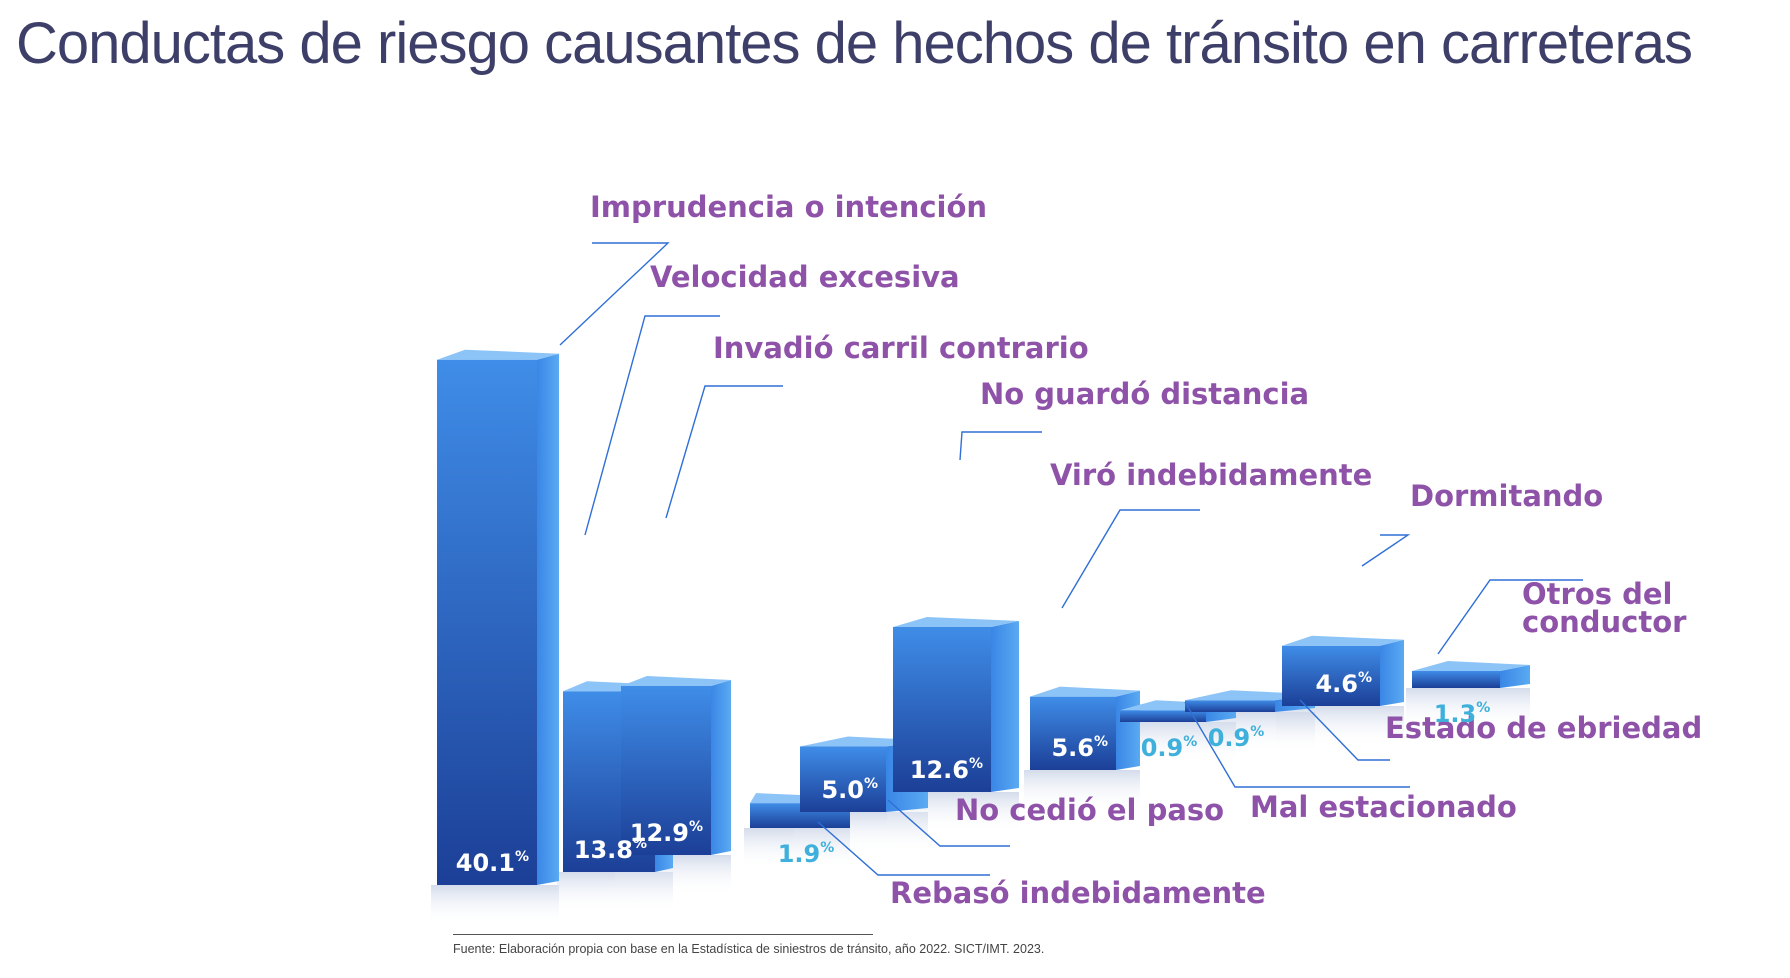 The height and width of the screenshot is (978, 1790). What do you see at coordinates (1343, 684) in the screenshot?
I see `value-label: 4.6%` at bounding box center [1343, 684].